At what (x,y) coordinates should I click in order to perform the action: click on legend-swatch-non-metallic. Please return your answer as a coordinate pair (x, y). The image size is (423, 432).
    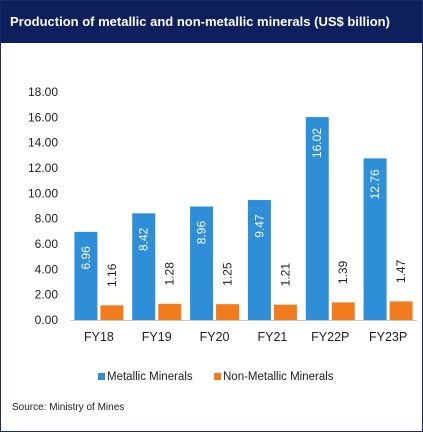
    Looking at the image, I should click on (217, 376).